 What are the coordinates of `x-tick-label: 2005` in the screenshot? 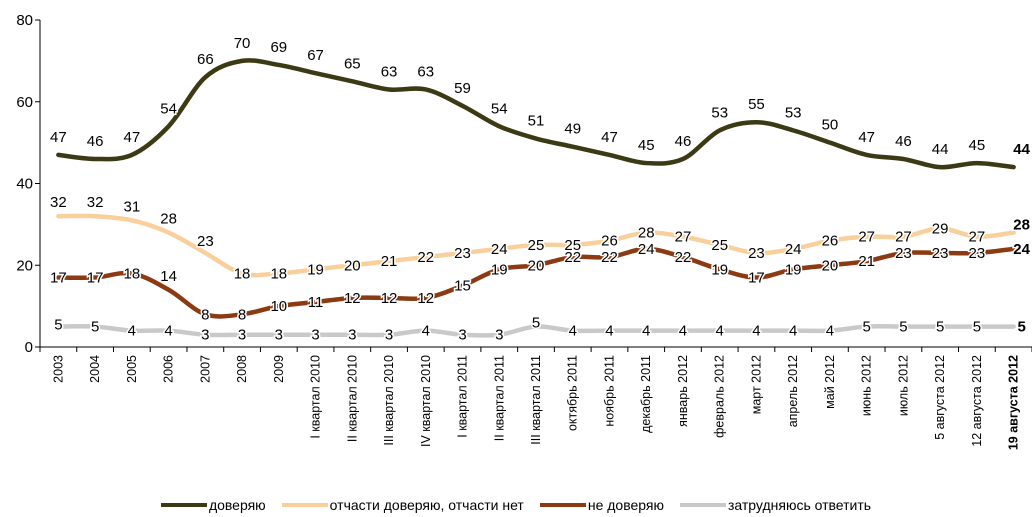 It's located at (132, 369).